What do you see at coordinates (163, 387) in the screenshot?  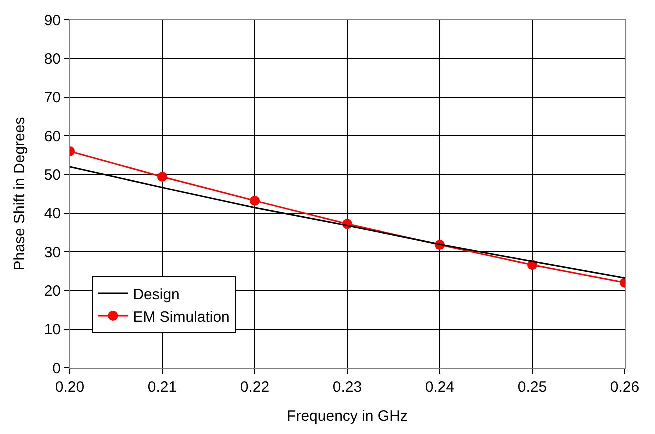 I see `x-tick-label: 0.21` at bounding box center [163, 387].